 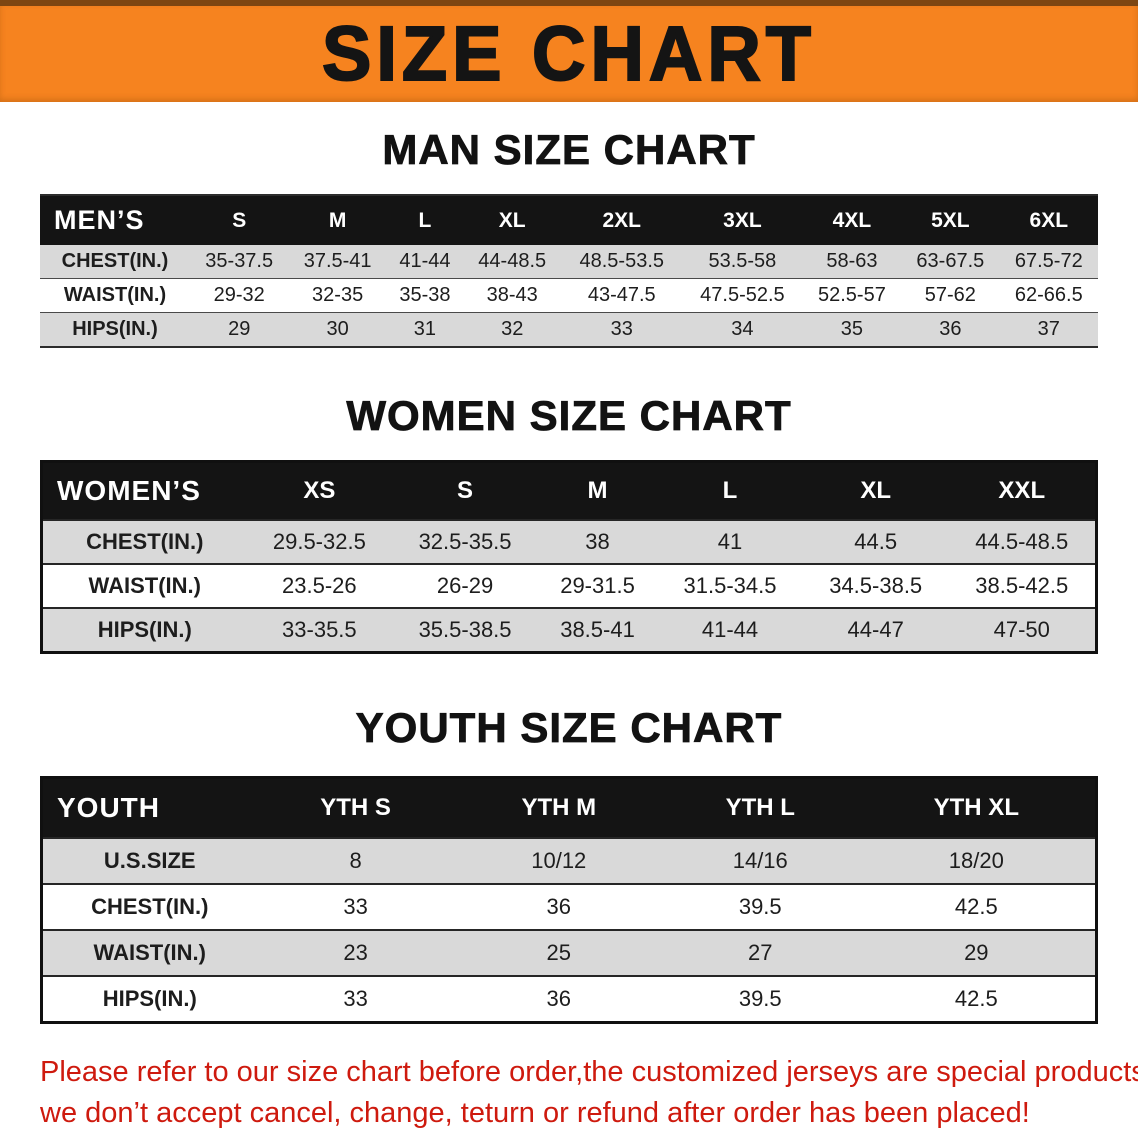 I want to click on size-value-cell: 44-47, so click(x=875, y=629).